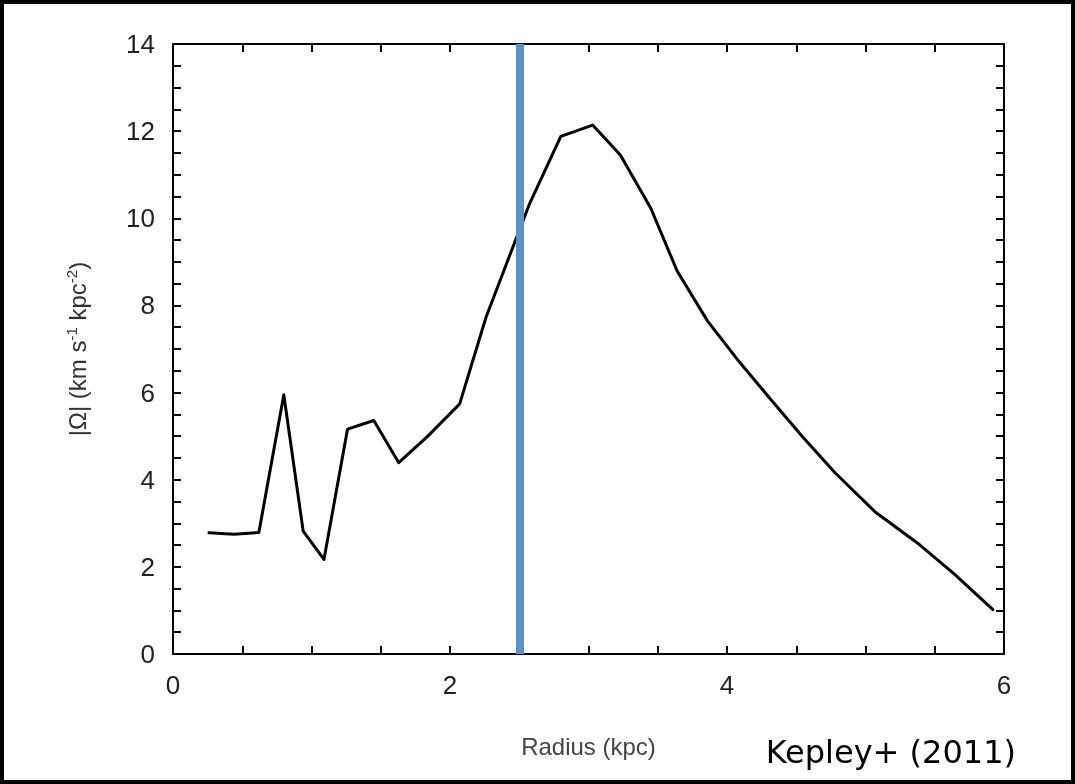  I want to click on y-tick-label: 6, so click(147, 392).